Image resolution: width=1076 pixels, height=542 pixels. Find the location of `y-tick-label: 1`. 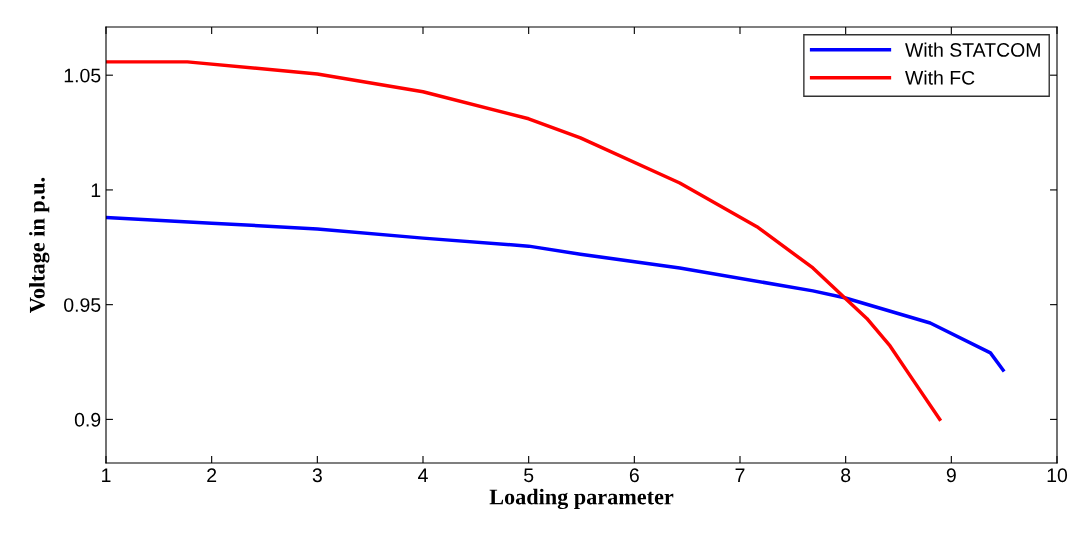

y-tick-label: 1 is located at coordinates (96, 190).